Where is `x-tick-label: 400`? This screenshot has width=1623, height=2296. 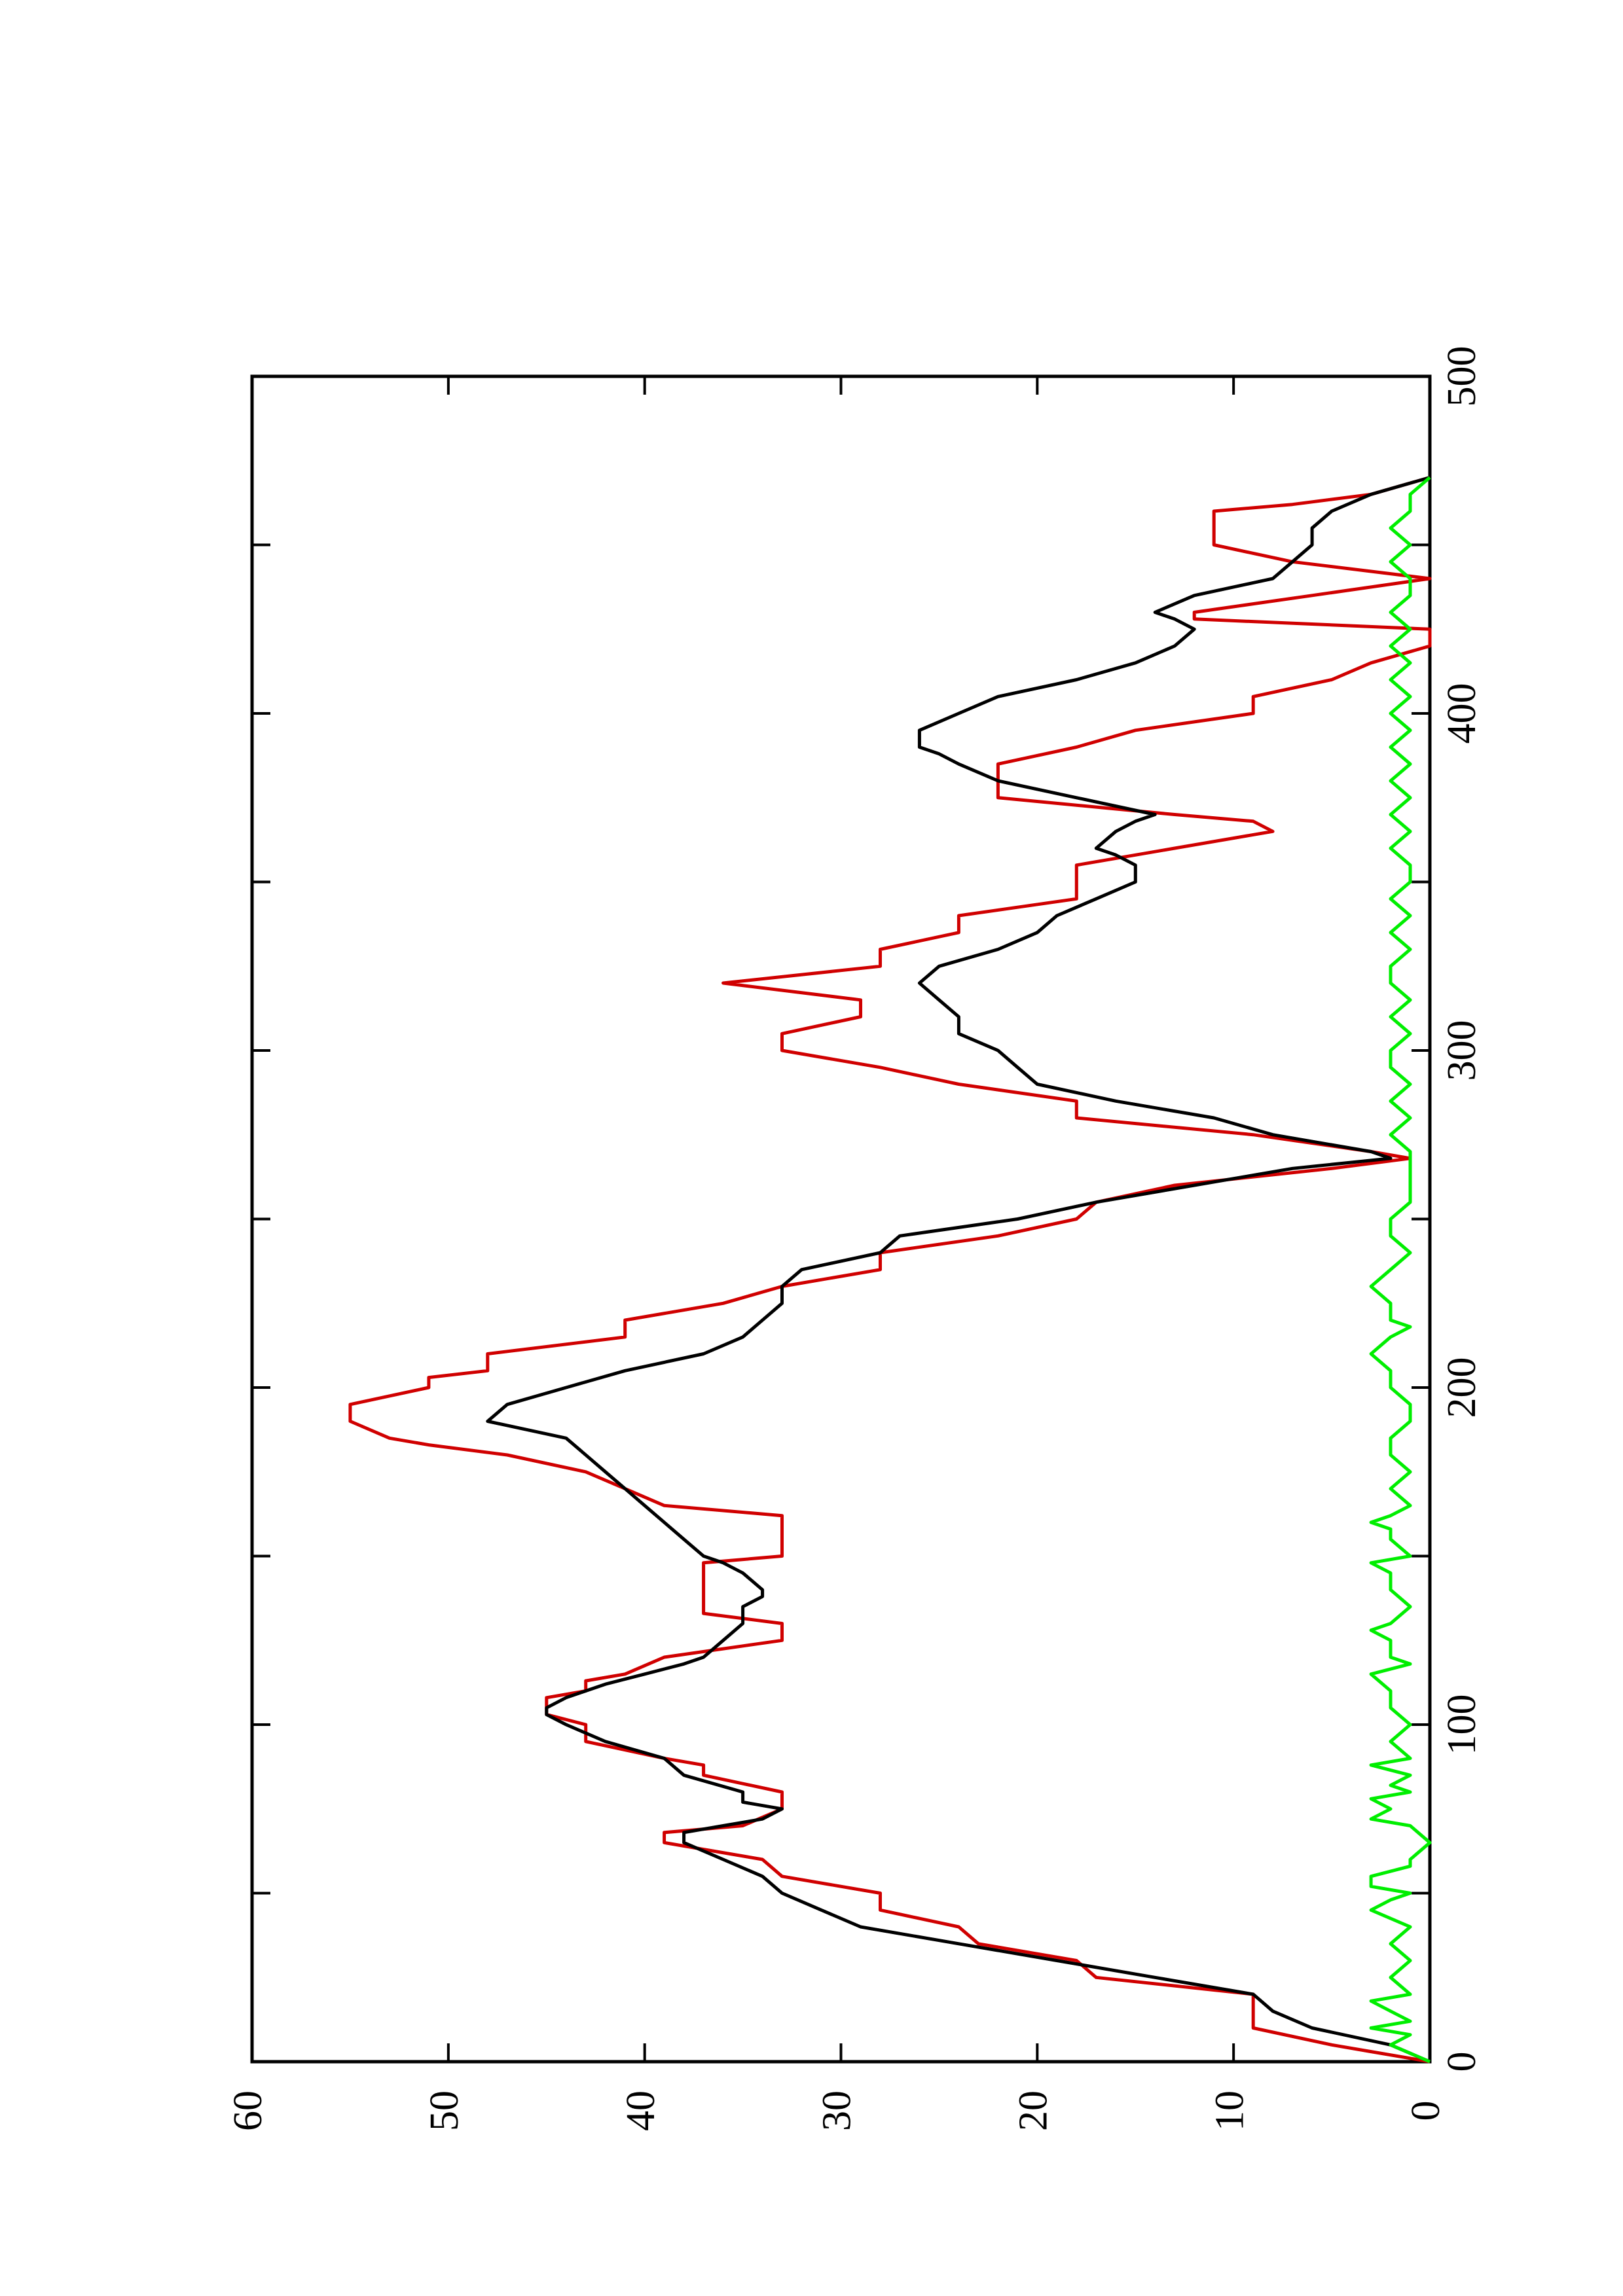 x-tick-label: 400 is located at coordinates (1462, 713).